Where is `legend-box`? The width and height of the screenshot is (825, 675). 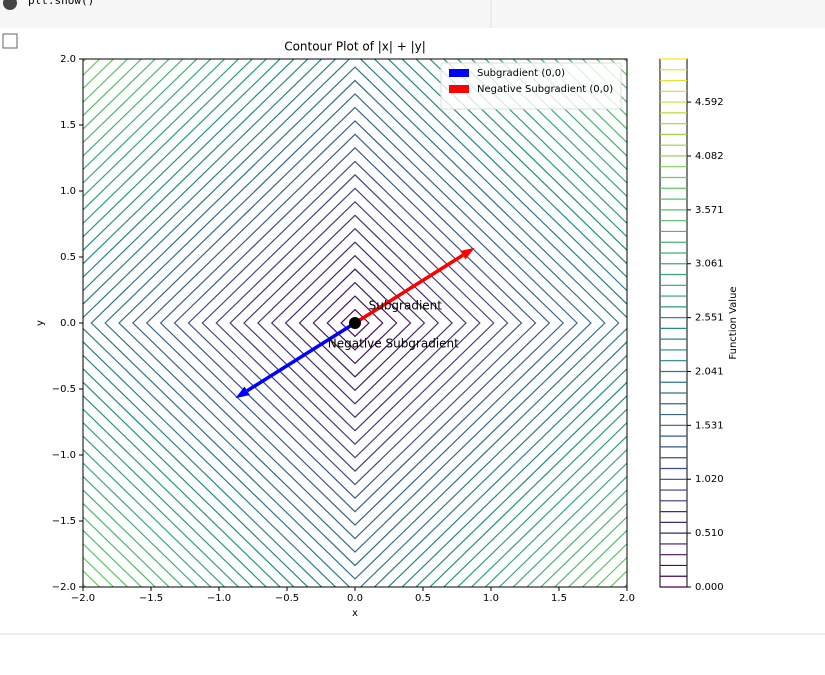
legend-box is located at coordinates (531, 86).